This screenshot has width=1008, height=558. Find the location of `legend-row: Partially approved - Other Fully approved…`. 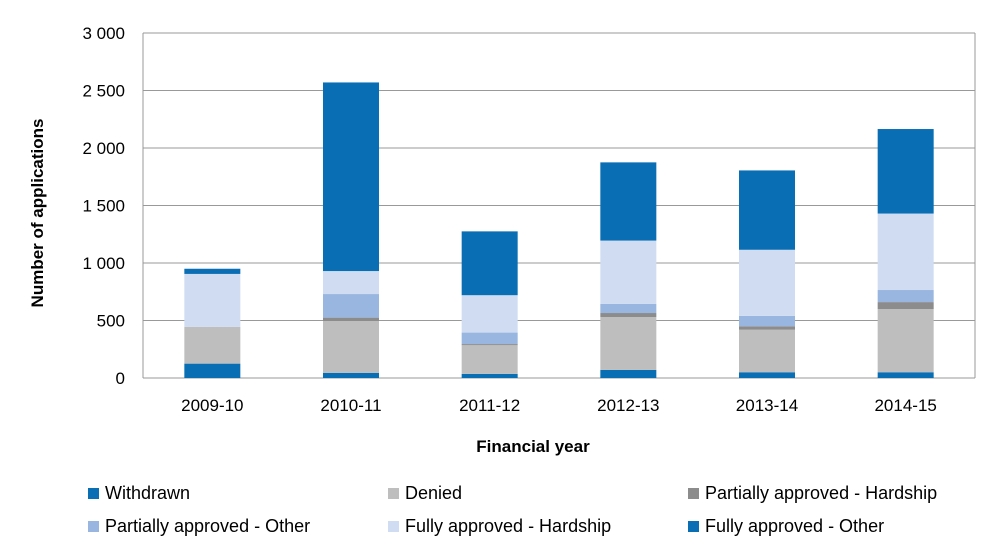

legend-row: Partially approved - Other Fully approved… is located at coordinates (538, 526).